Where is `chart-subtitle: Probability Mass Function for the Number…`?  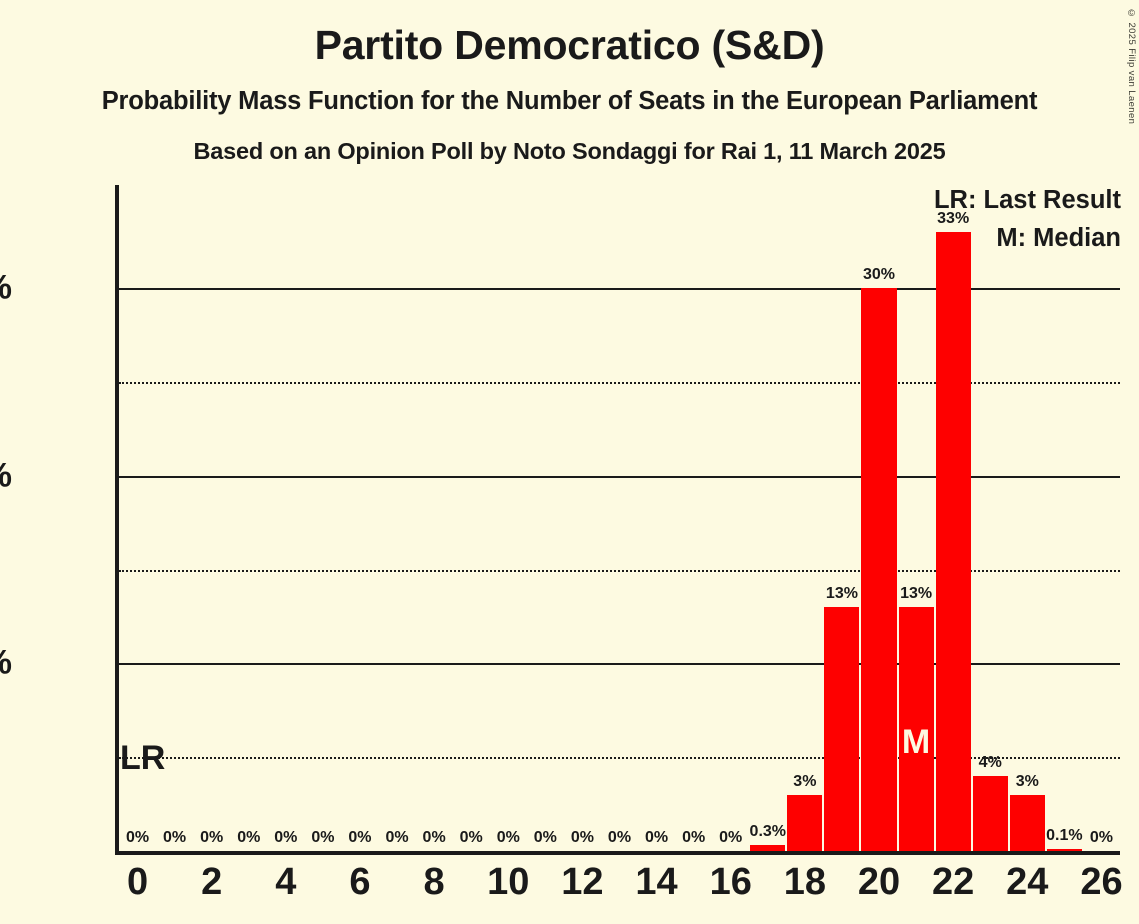
chart-subtitle: Probability Mass Function for the Number… is located at coordinates (569, 101).